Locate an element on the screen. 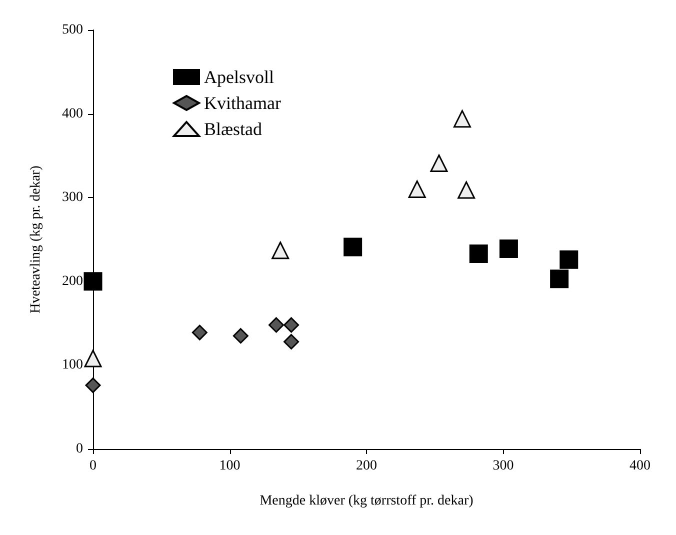 This screenshot has width=676, height=535. legend-label: Apelsvoll is located at coordinates (239, 77).